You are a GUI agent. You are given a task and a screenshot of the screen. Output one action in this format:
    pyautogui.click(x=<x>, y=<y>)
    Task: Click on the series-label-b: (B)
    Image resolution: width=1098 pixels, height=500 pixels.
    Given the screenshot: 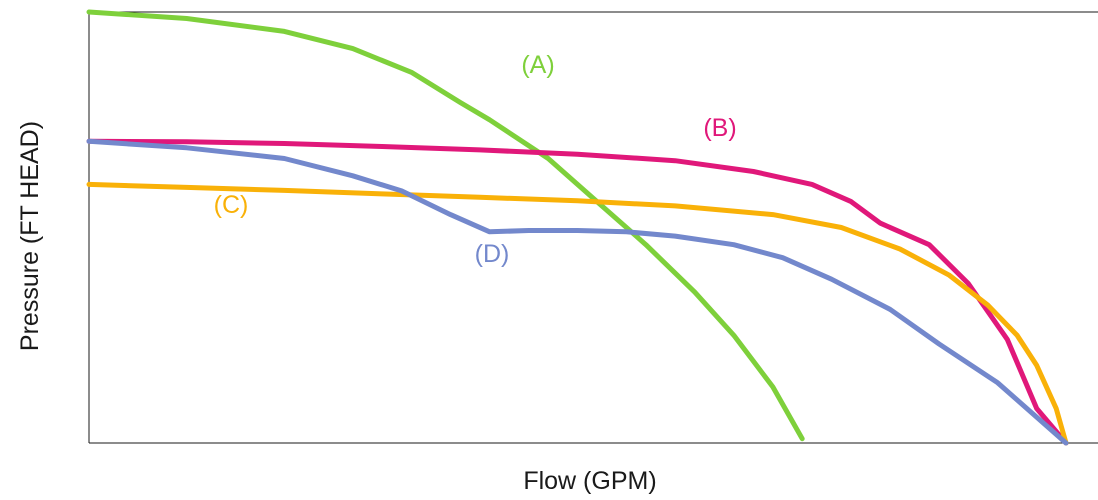 What is the action you would take?
    pyautogui.click(x=719, y=128)
    